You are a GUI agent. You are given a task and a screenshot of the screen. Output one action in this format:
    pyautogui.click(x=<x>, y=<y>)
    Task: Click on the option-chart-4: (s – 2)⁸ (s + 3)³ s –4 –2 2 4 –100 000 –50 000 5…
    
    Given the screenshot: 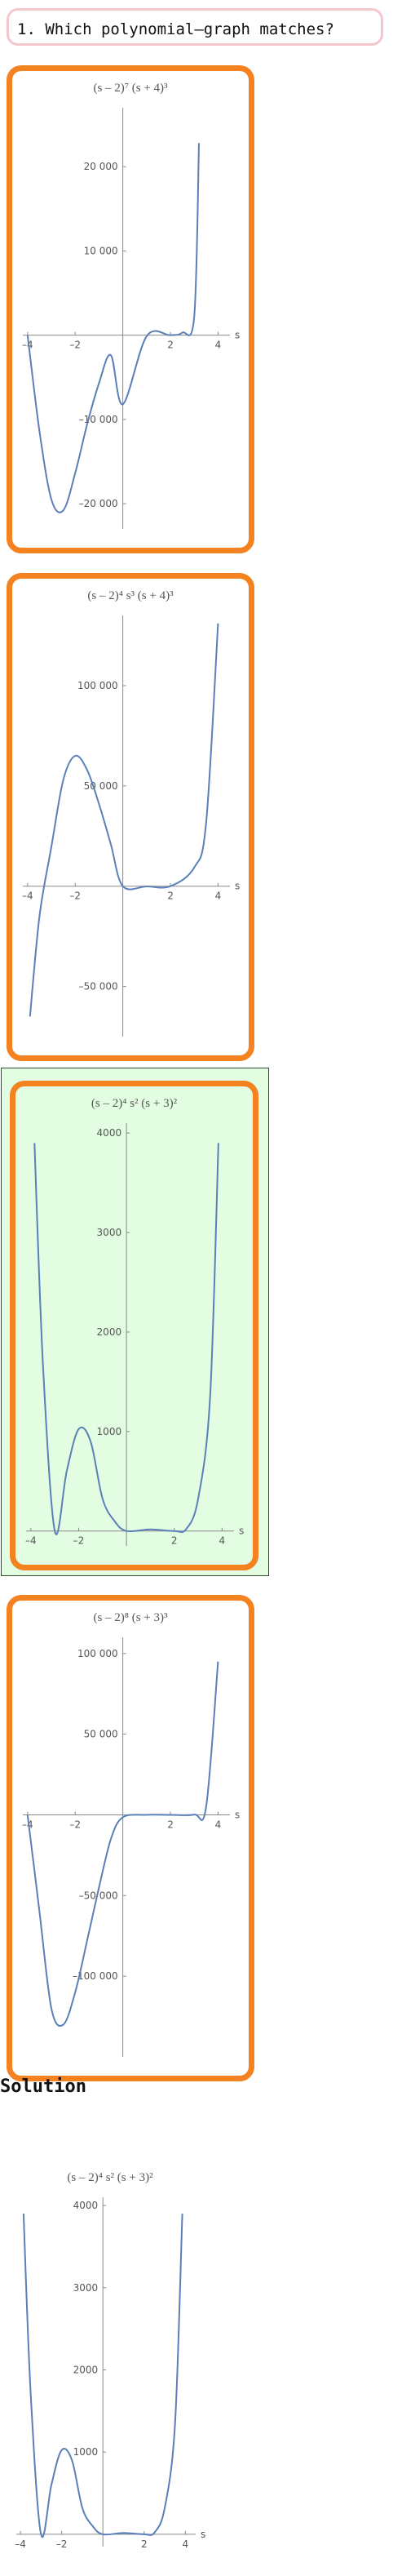 What is the action you would take?
    pyautogui.click(x=131, y=1834)
    